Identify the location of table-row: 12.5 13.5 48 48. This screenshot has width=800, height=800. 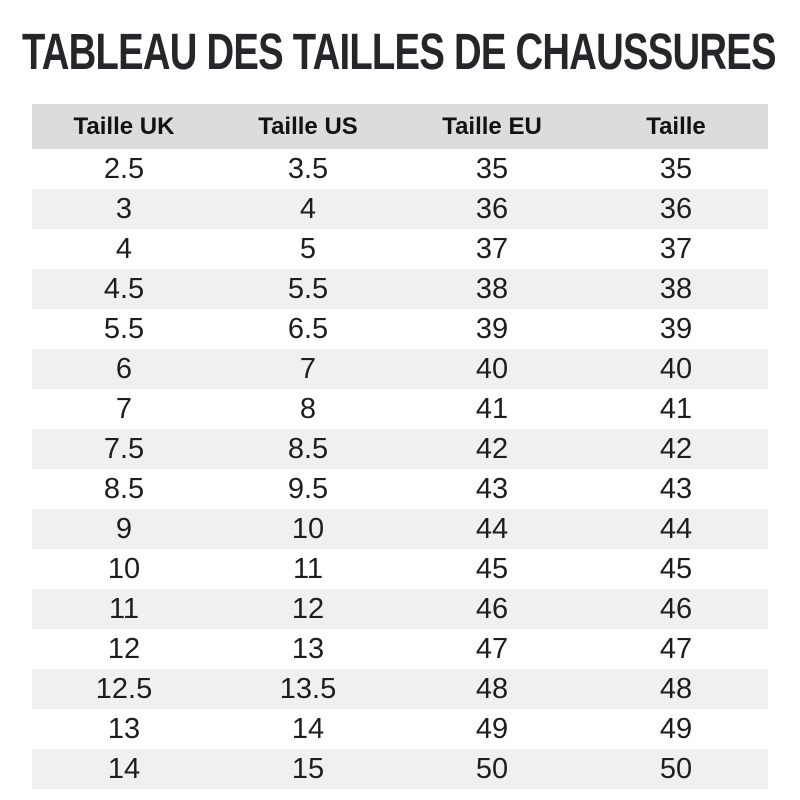
(400, 689).